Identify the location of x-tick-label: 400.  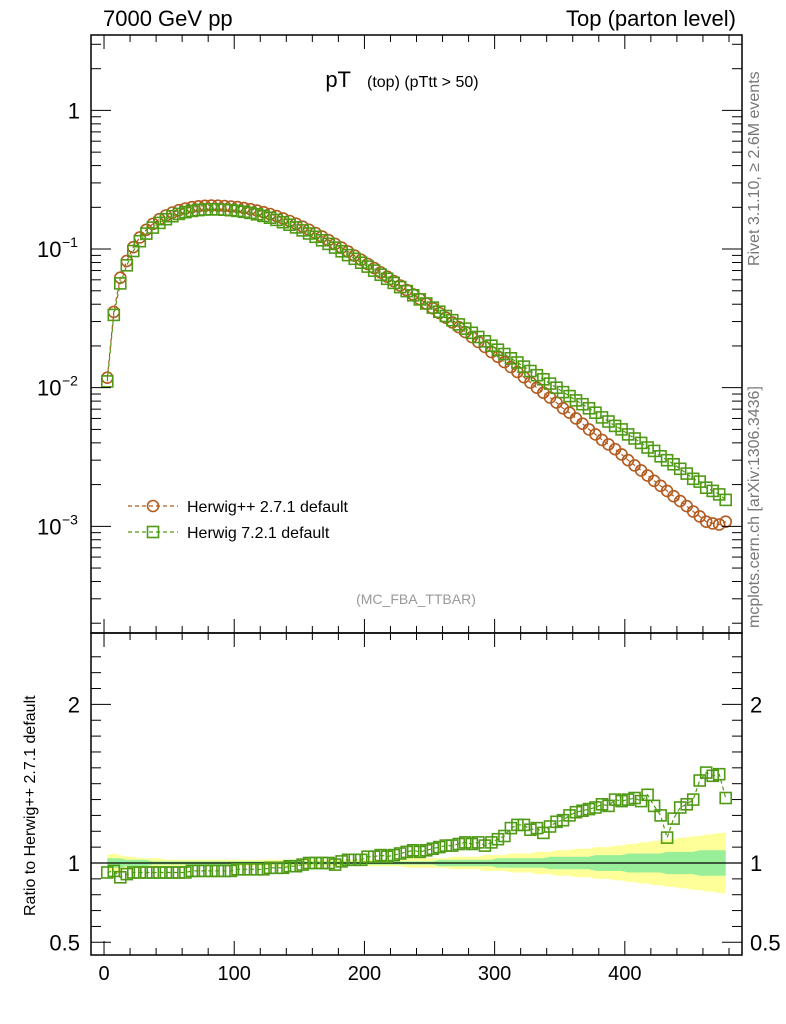
(624, 974).